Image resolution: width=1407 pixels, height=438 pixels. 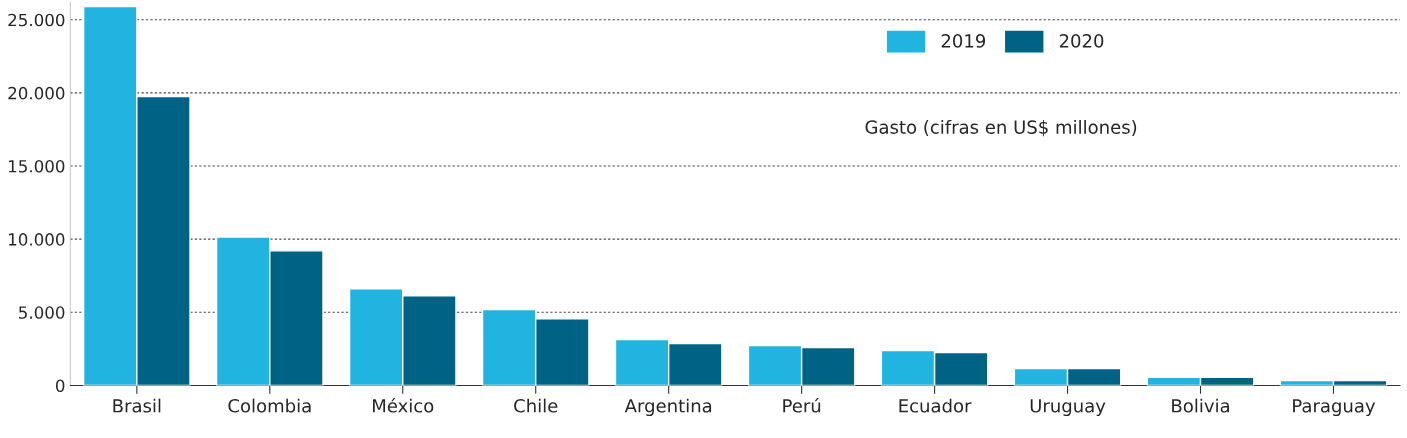 What do you see at coordinates (1334, 408) in the screenshot?
I see `x-tick-label: Paraguay` at bounding box center [1334, 408].